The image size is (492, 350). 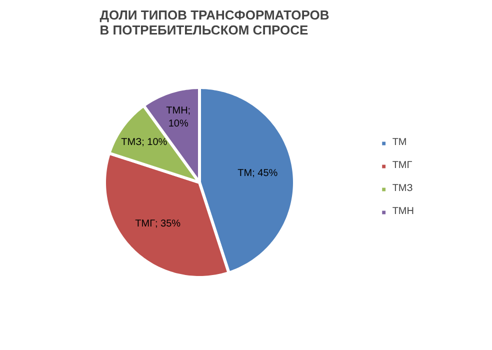 I want to click on data-label: ТМЗ; 10%, so click(x=144, y=142).